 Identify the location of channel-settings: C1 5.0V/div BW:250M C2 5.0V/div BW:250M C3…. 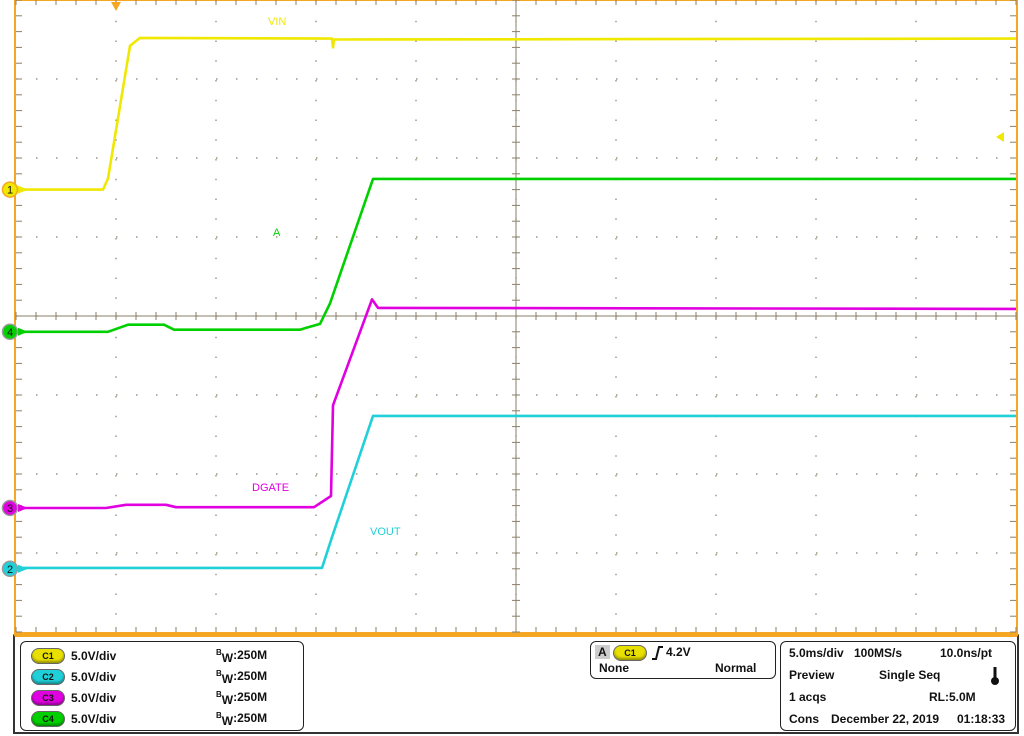
(162, 686).